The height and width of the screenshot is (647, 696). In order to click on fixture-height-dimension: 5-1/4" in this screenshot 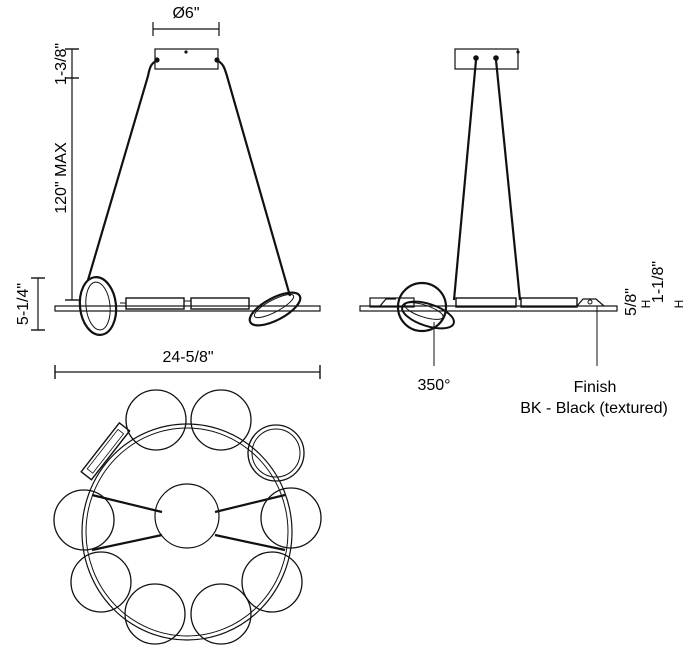, I will do `click(30, 304)`.